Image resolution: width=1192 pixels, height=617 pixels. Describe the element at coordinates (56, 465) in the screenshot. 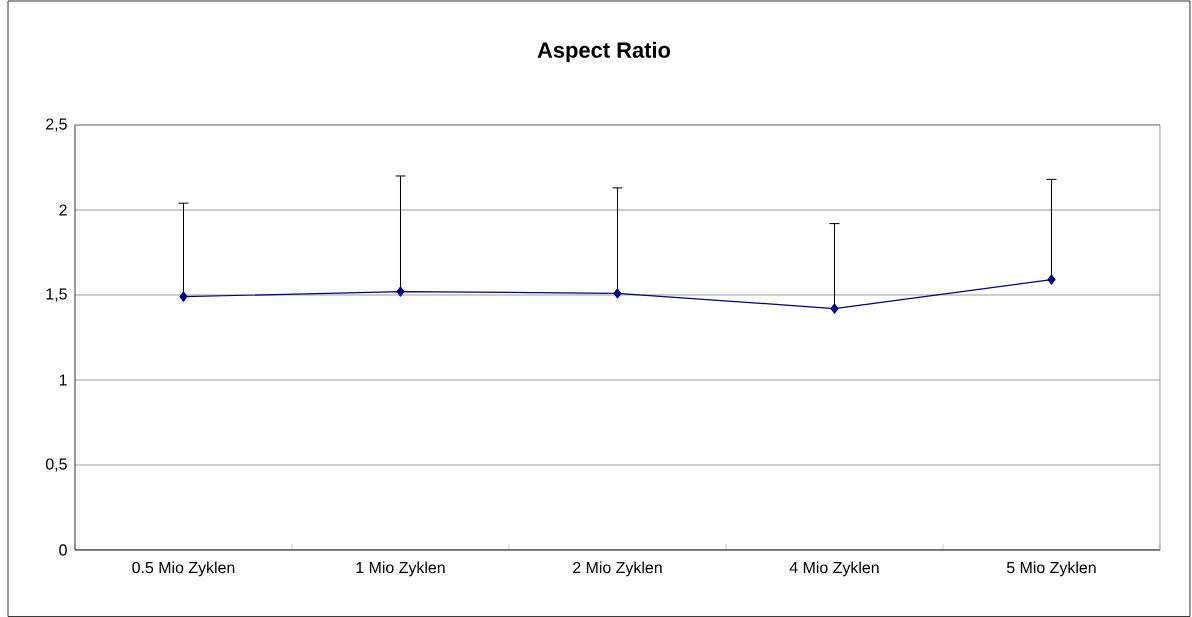

I see `y-tick-label: 0,5` at that location.